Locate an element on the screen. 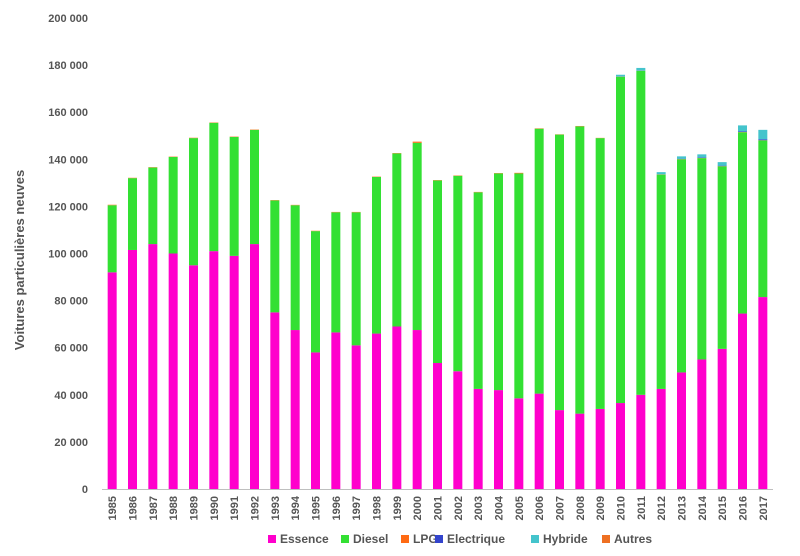 The width and height of the screenshot is (800, 556). x-tick-label: 2011 is located at coordinates (642, 508).